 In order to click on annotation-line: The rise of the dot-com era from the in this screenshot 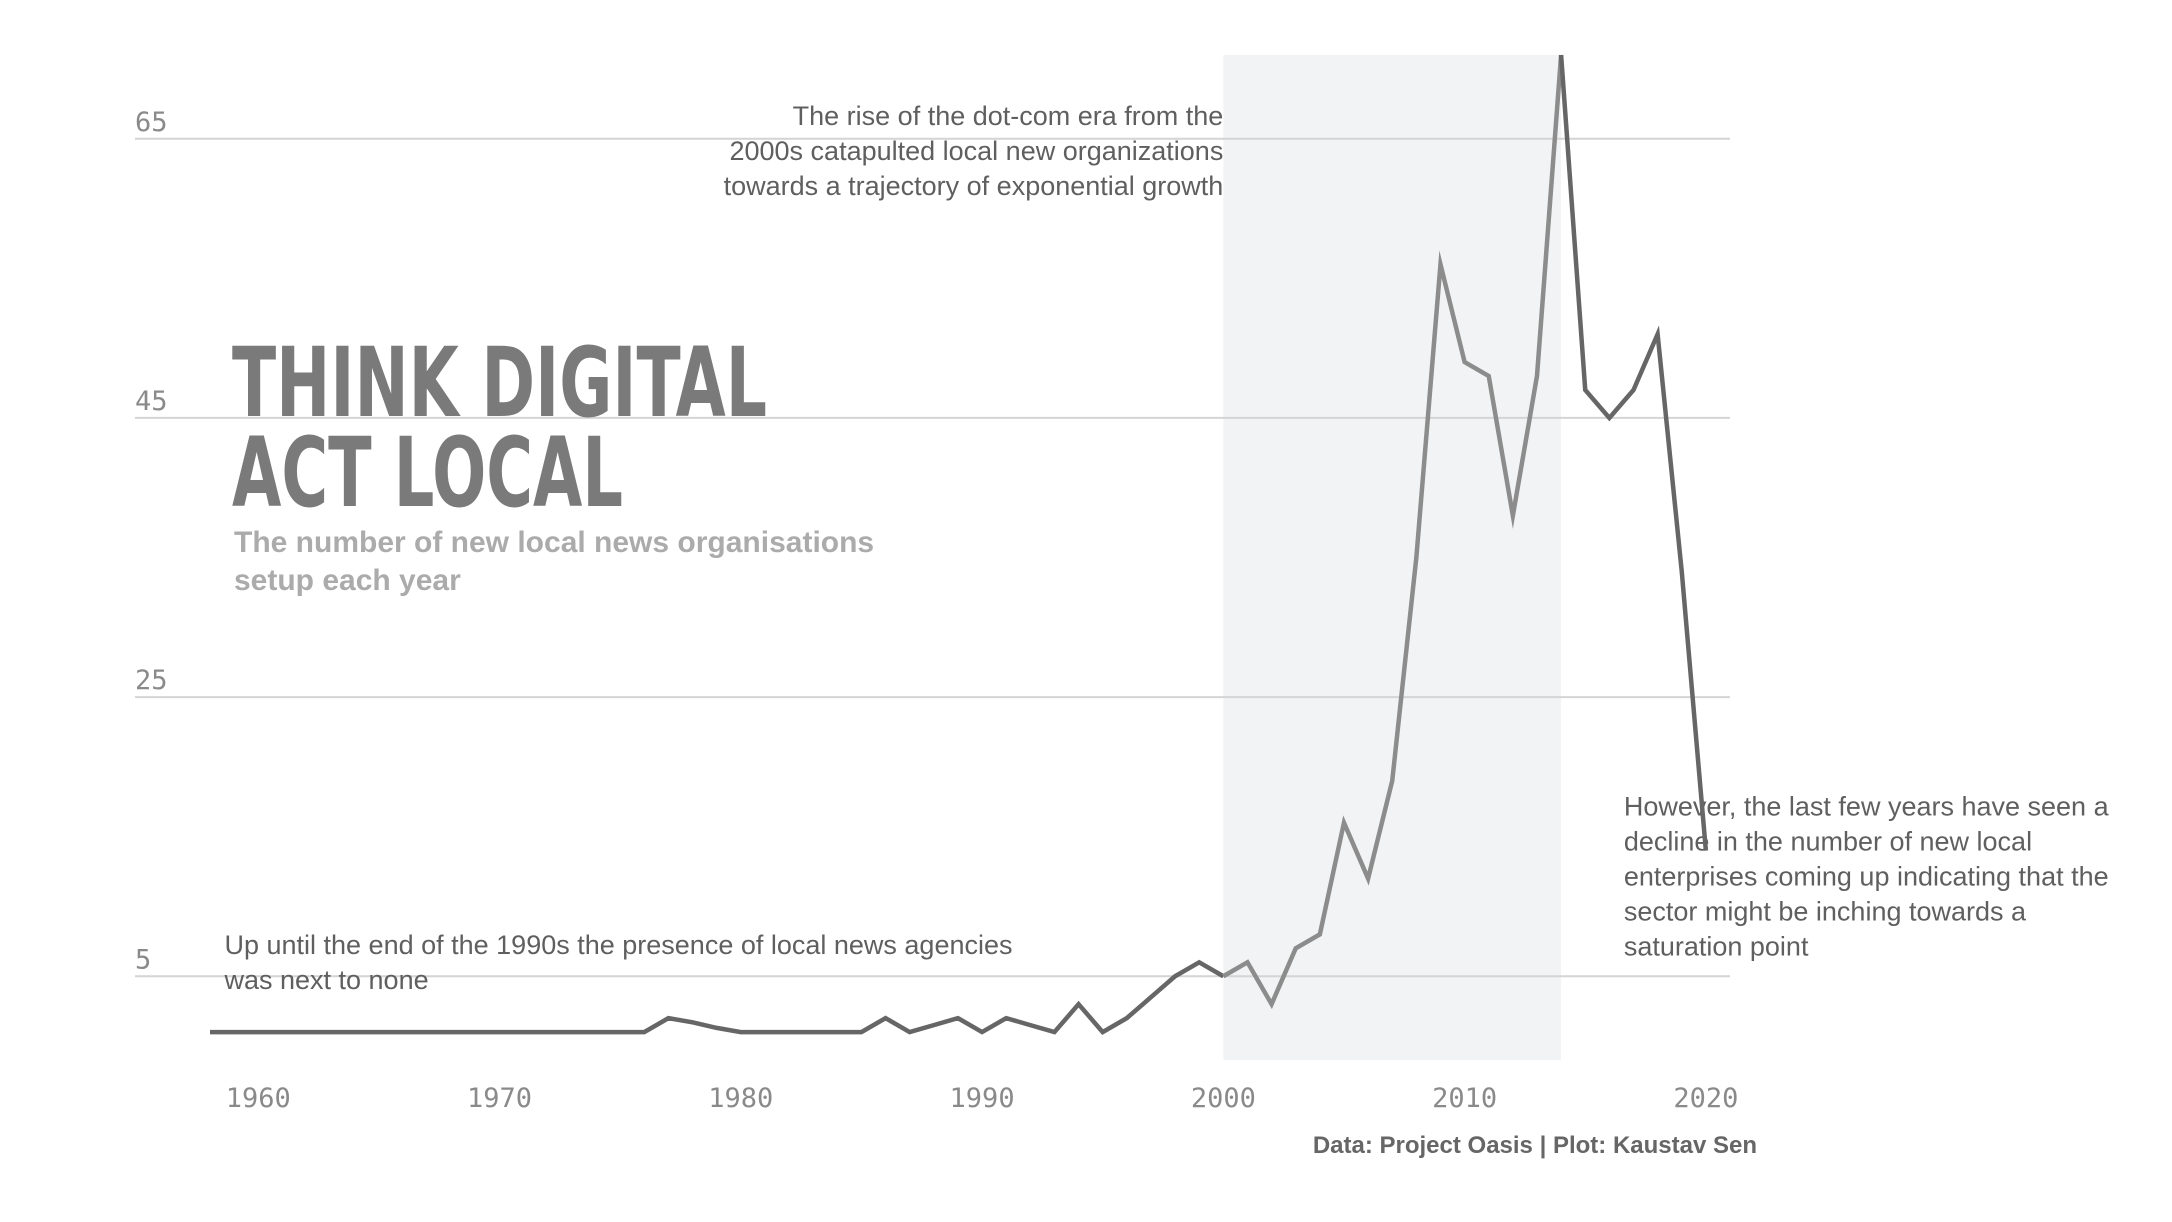, I will do `click(1008, 116)`.